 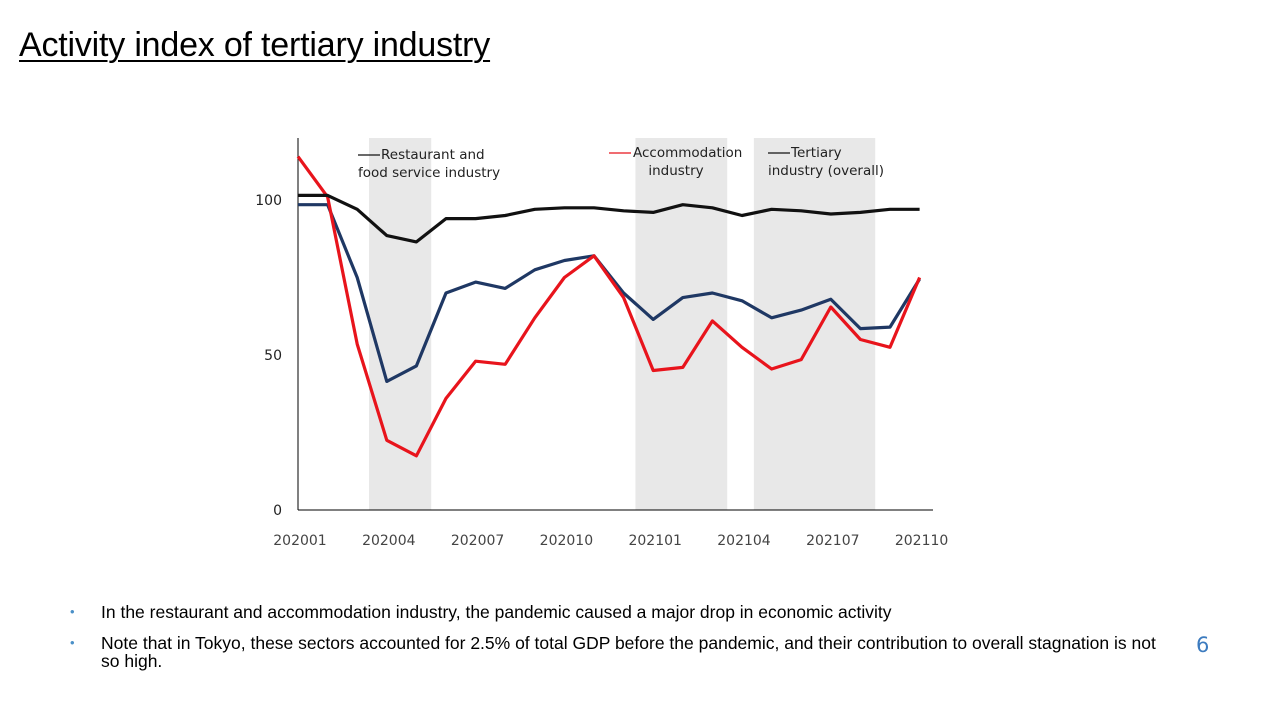 What do you see at coordinates (816, 153) in the screenshot?
I see `legend-label: Tertiary` at bounding box center [816, 153].